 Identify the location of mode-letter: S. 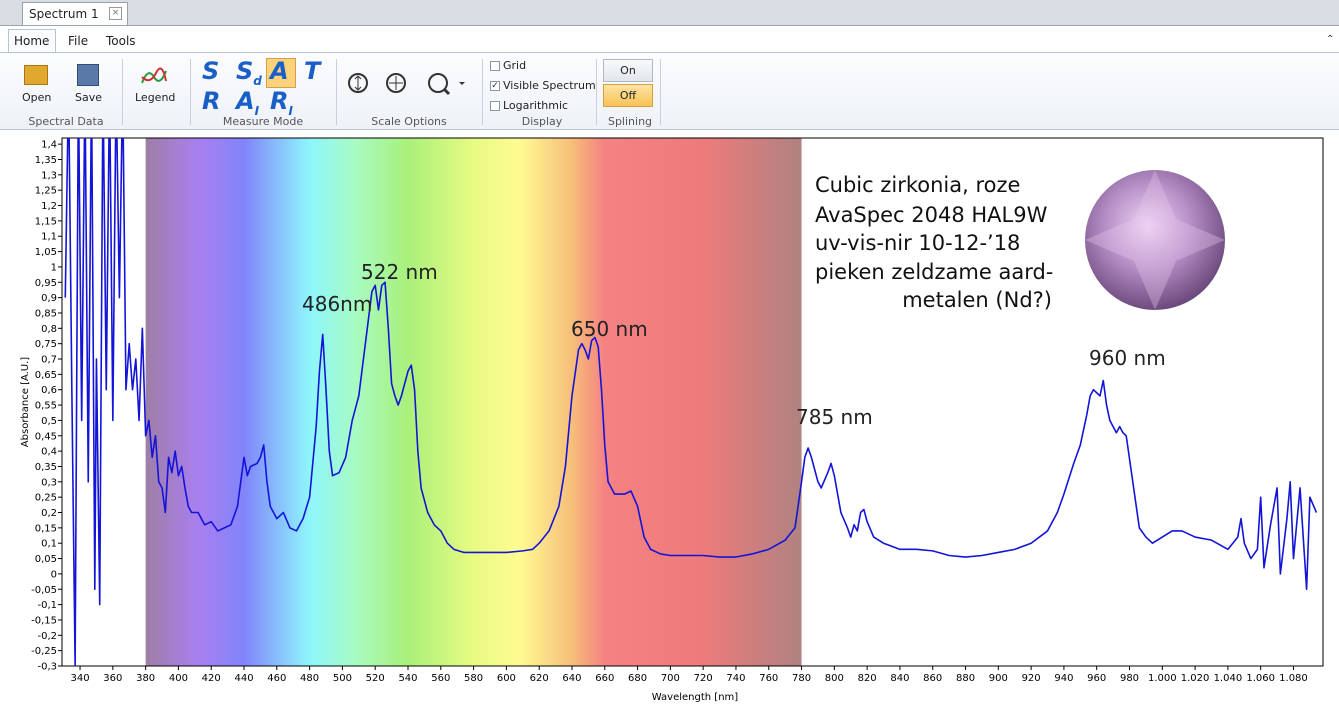
(211, 71).